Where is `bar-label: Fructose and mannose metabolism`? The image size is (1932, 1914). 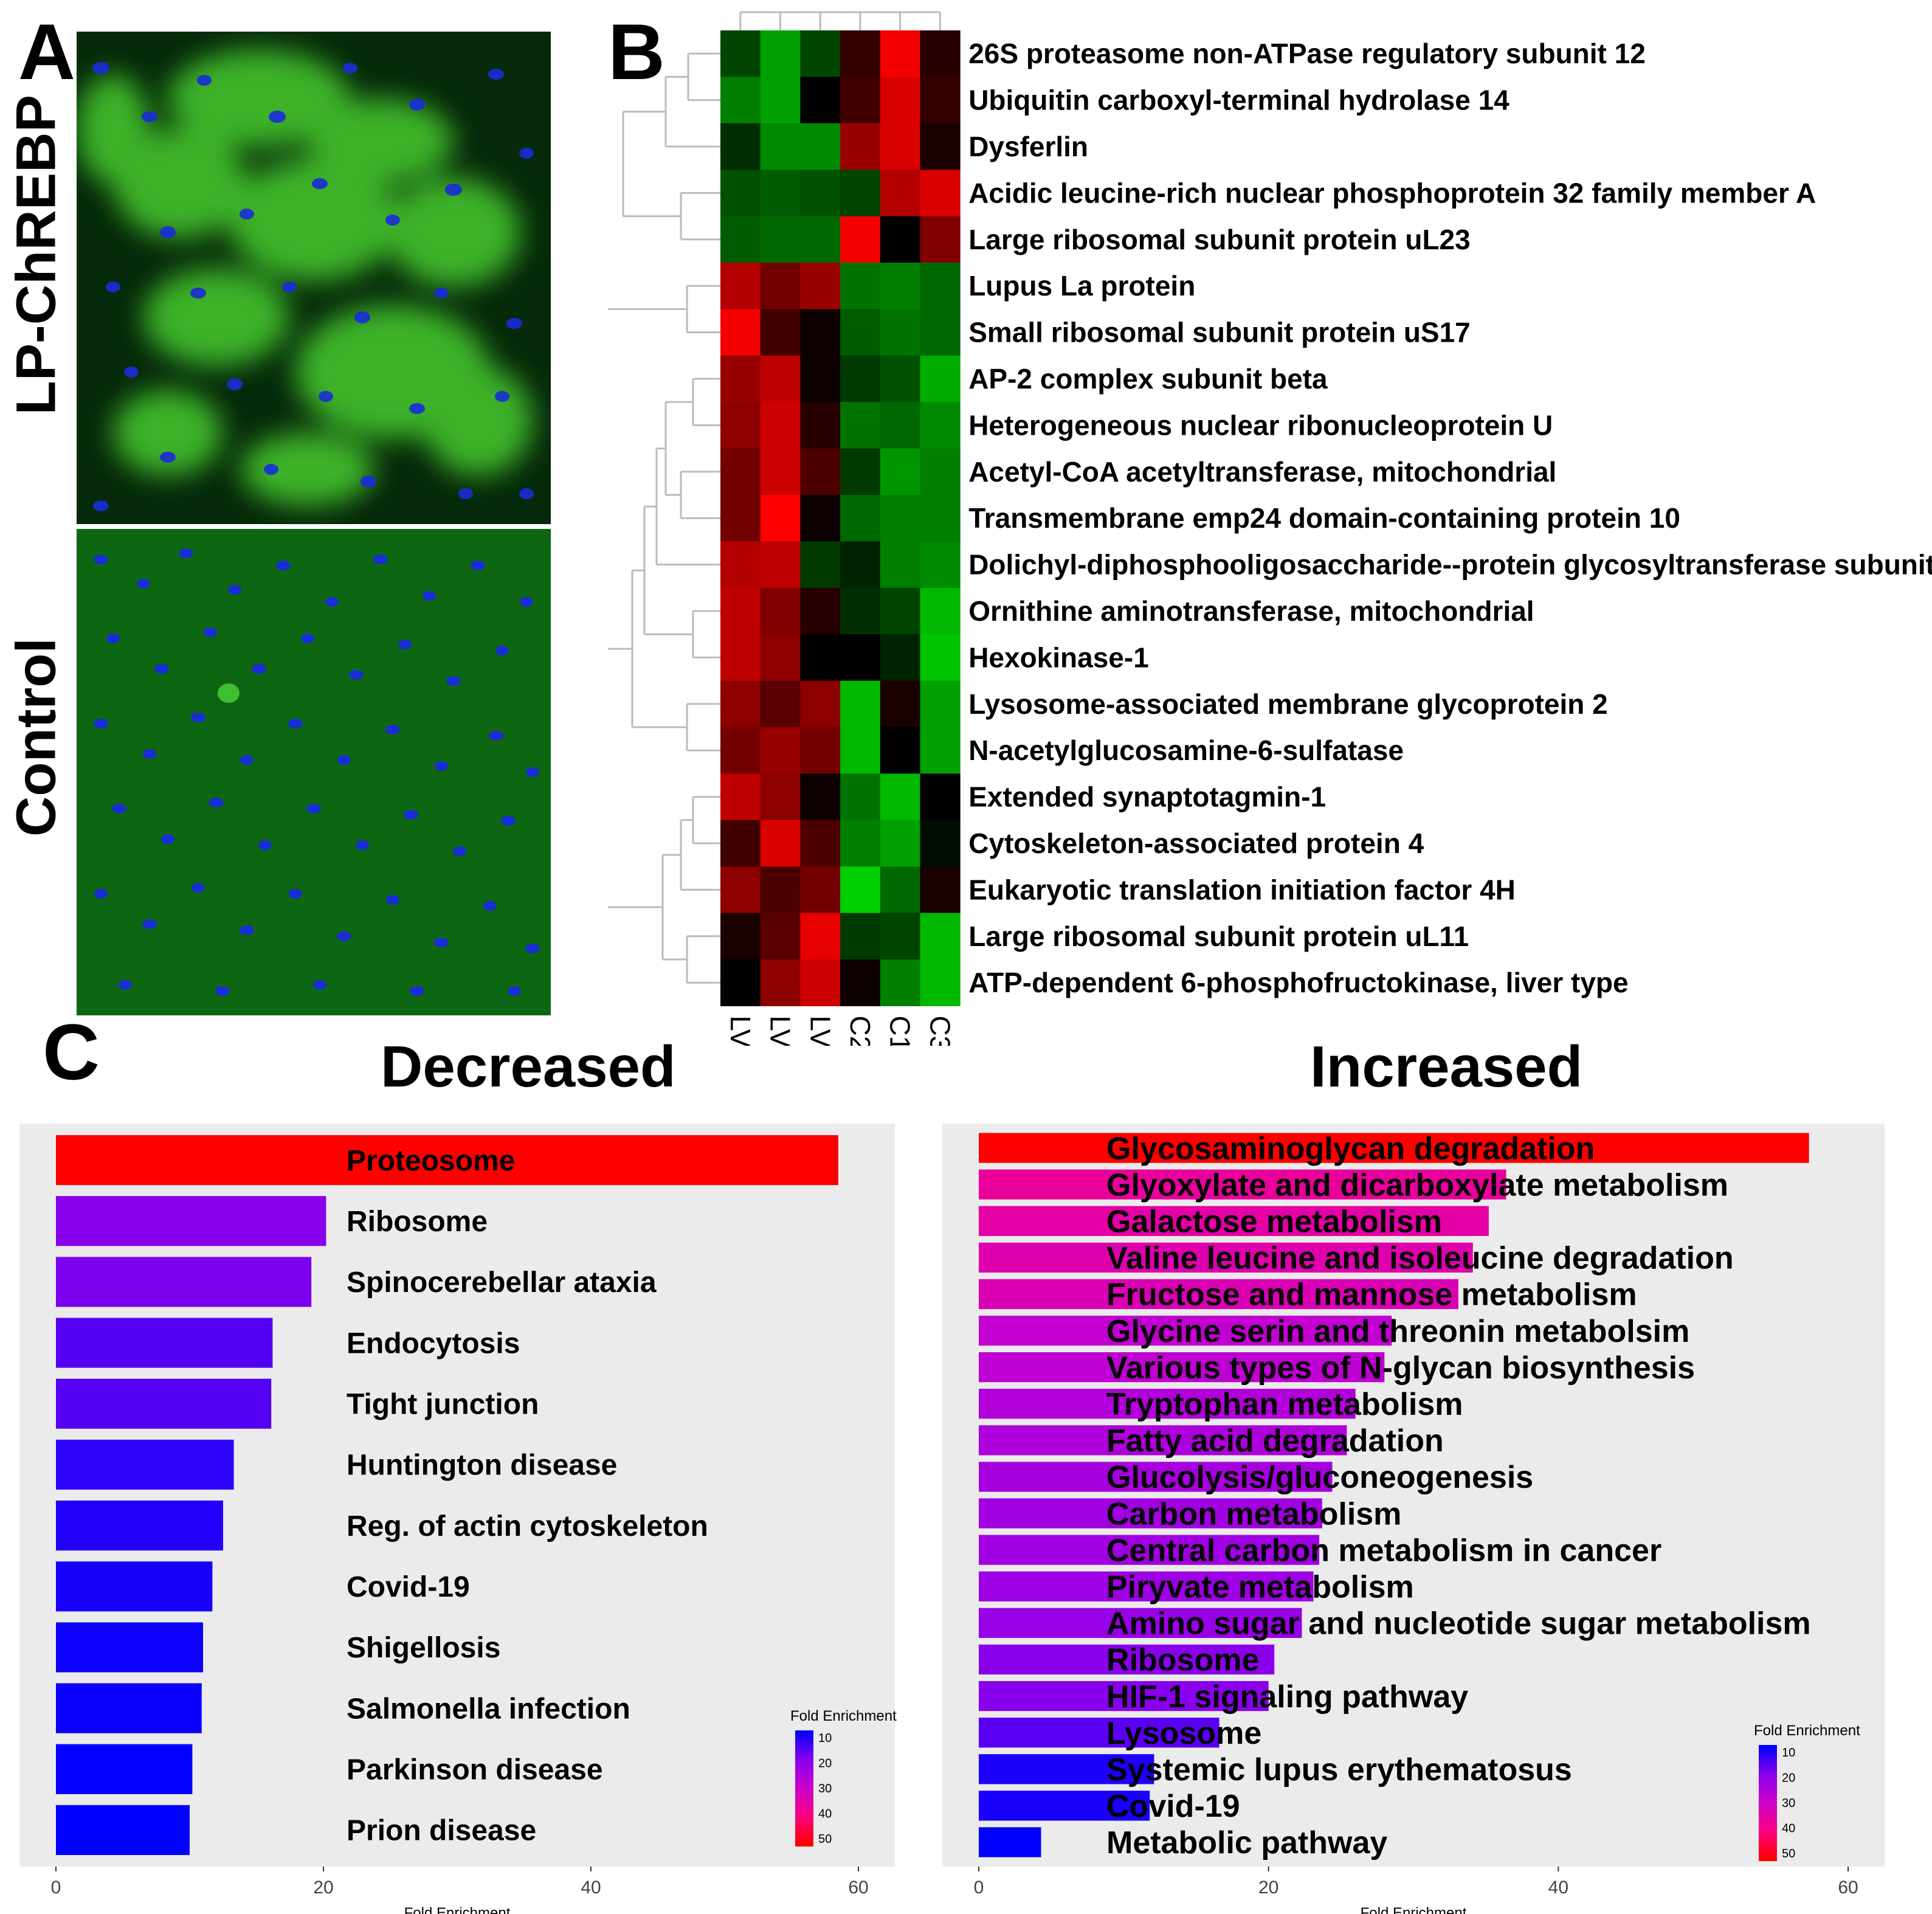
bar-label: Fructose and mannose metabolism is located at coordinates (1371, 1295).